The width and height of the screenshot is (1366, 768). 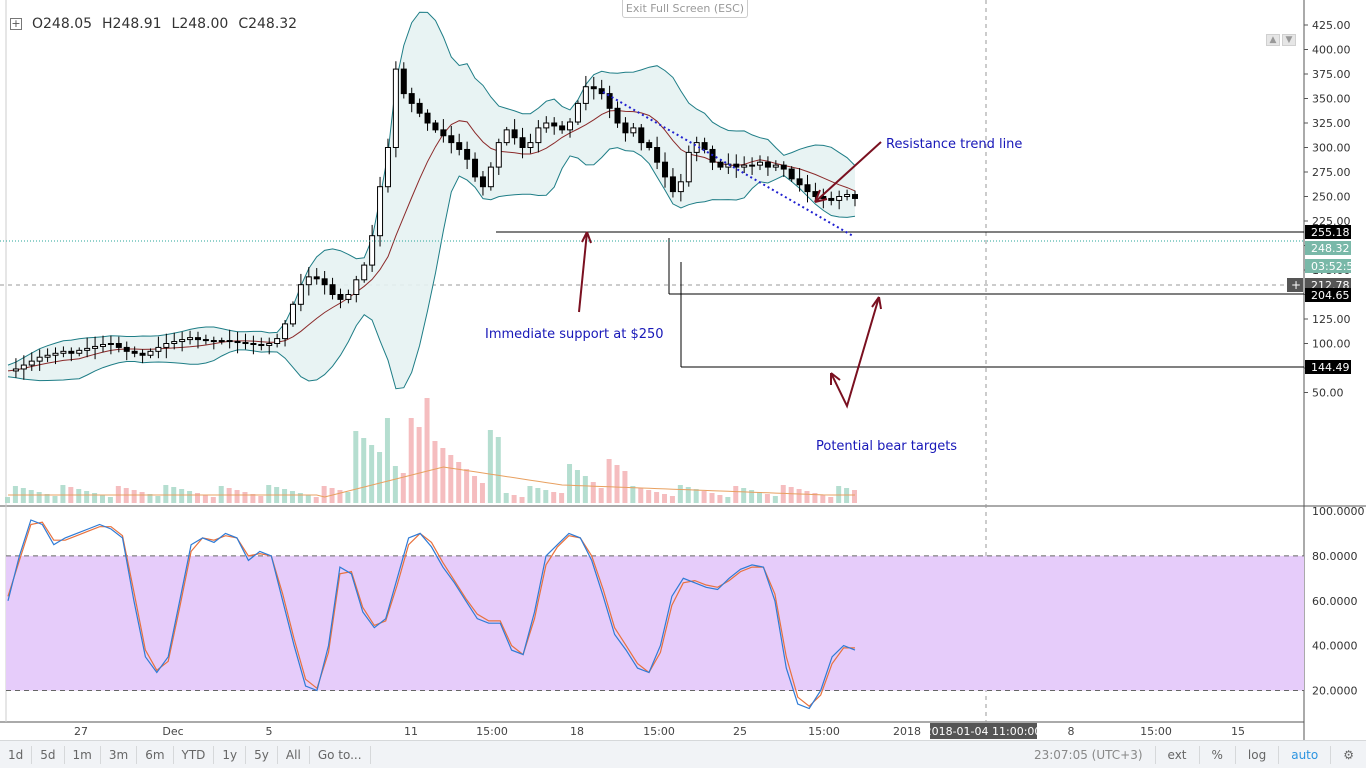 I want to click on crosshair-add-label: +, so click(x=1296, y=285).